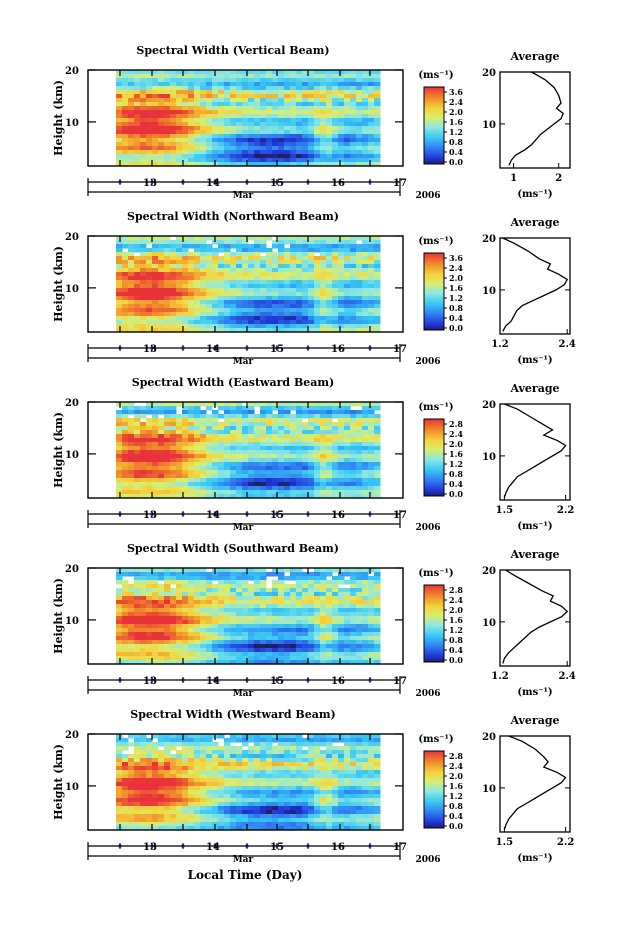 The image size is (624, 931). Describe the element at coordinates (504, 842) in the screenshot. I see `avg-x-tick-label: 1.5` at that location.